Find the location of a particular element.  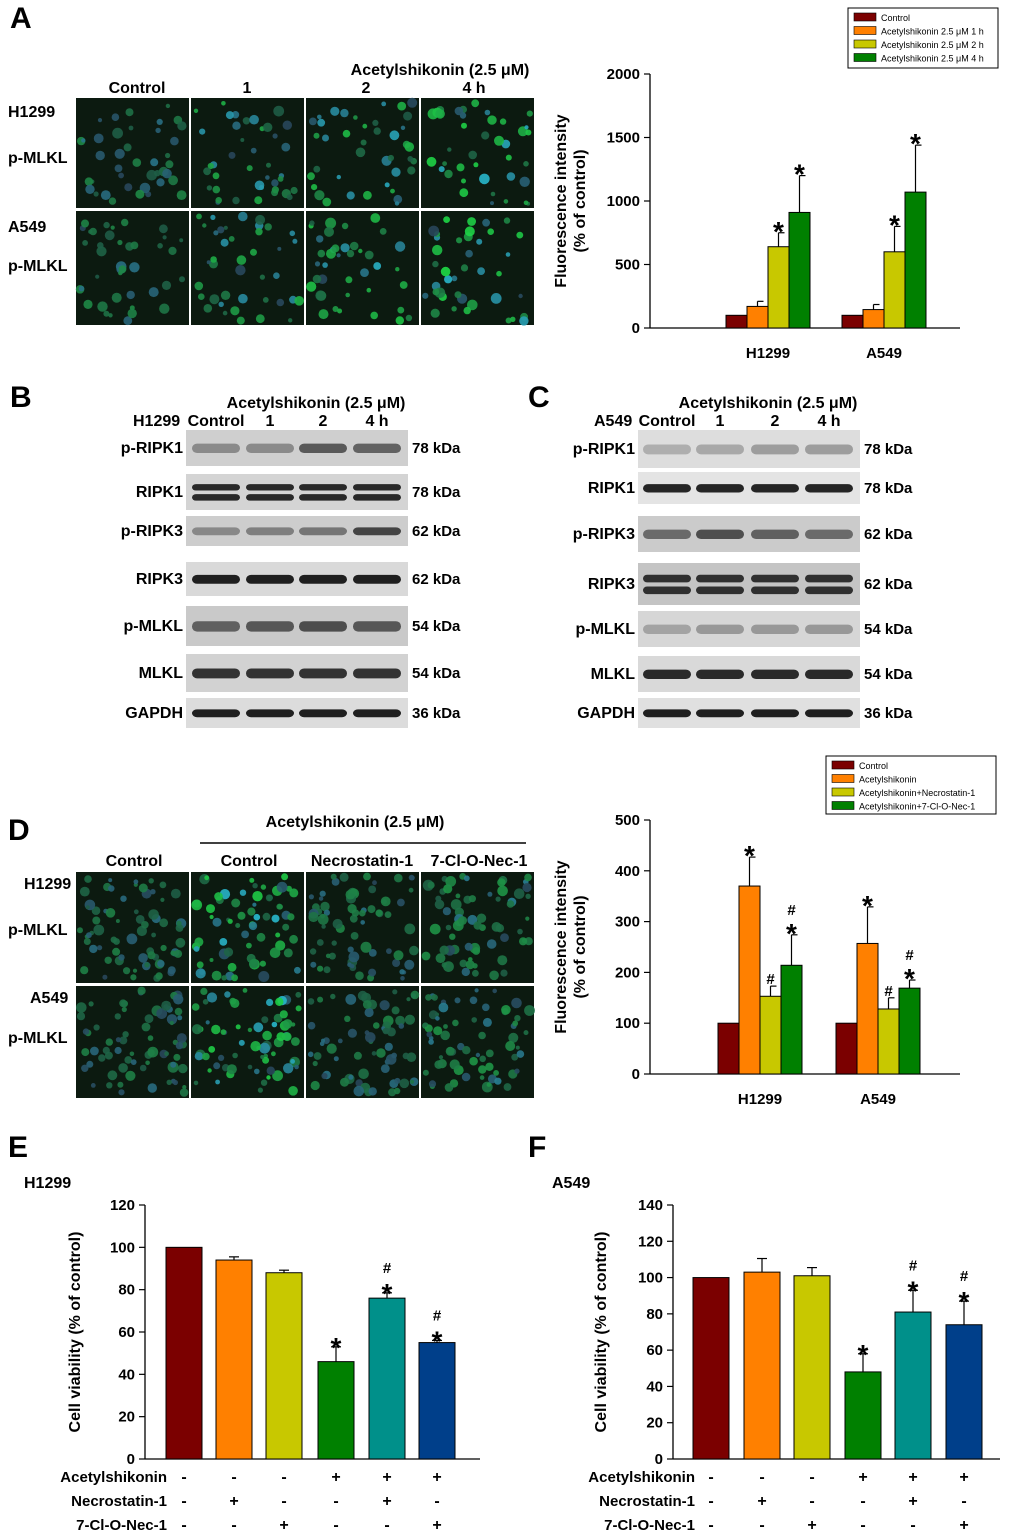

chart-F-ytick-label: 80 is located at coordinates (654, 1314).